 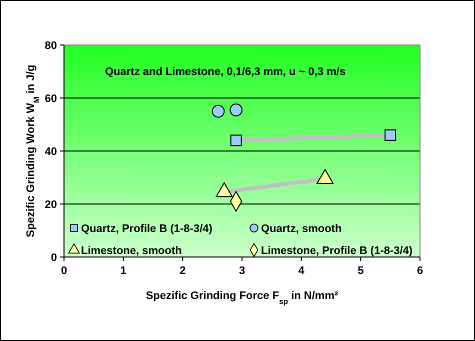 What do you see at coordinates (53, 258) in the screenshot?
I see `y-tick-label: 0` at bounding box center [53, 258].